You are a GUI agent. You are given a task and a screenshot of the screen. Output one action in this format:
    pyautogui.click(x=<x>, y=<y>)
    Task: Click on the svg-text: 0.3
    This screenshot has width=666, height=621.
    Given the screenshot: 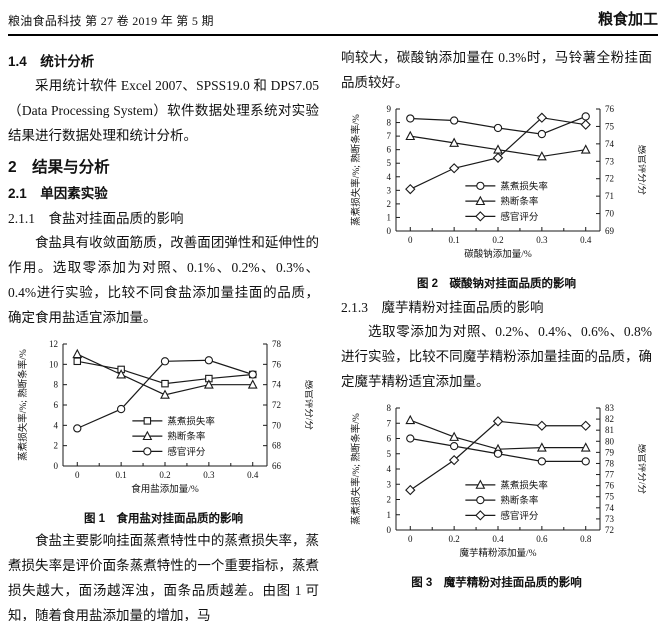 What is the action you would take?
    pyautogui.click(x=209, y=475)
    